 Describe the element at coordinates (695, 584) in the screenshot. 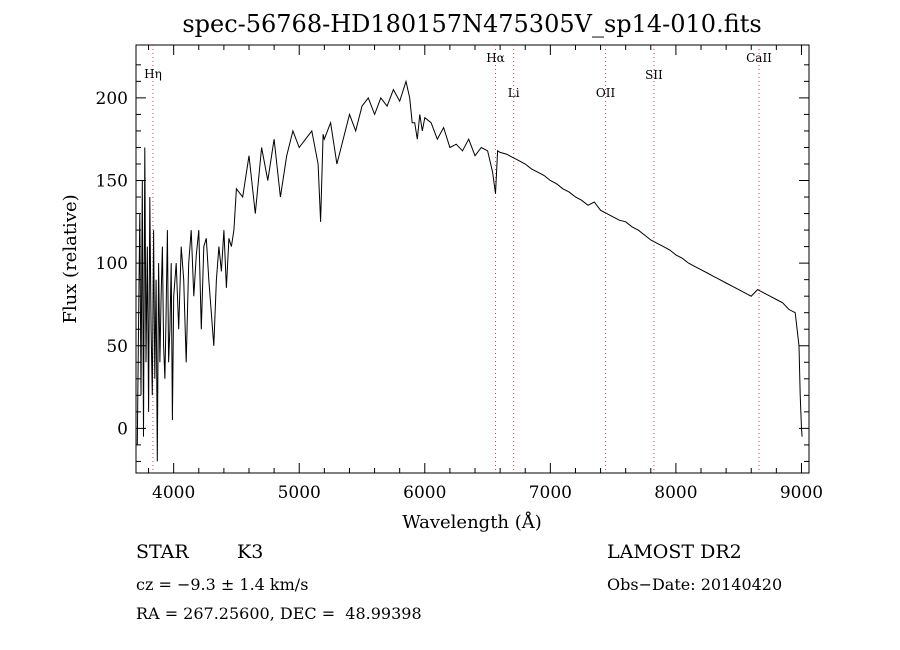

I see `obs-date-value: Obs−Date: 20140420` at that location.